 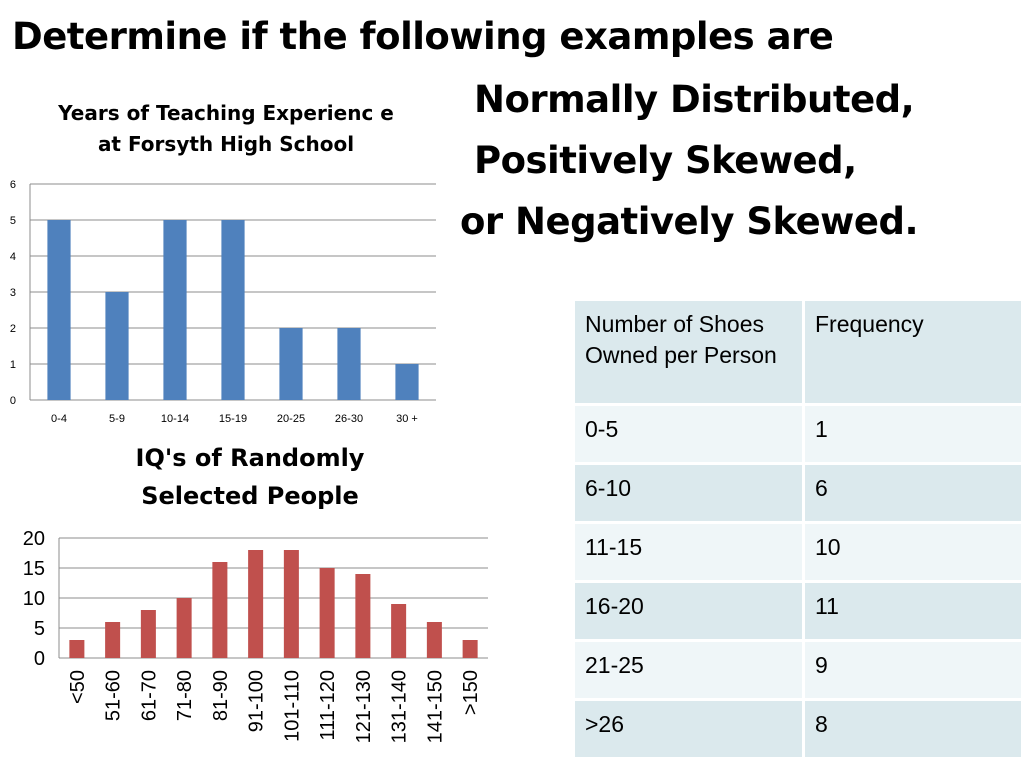 What do you see at coordinates (688, 552) in the screenshot?
I see `table-cell: 11-15` at bounding box center [688, 552].